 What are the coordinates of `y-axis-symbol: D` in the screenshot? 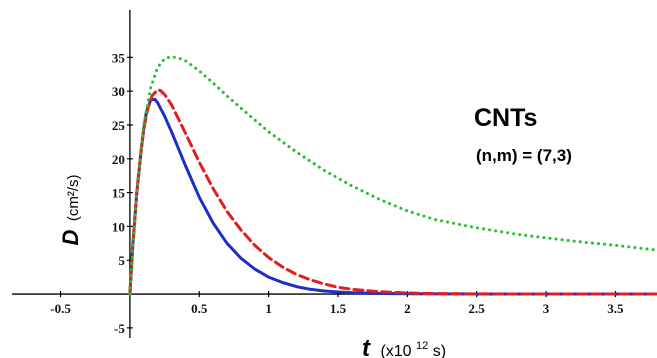 It's located at (70, 238).